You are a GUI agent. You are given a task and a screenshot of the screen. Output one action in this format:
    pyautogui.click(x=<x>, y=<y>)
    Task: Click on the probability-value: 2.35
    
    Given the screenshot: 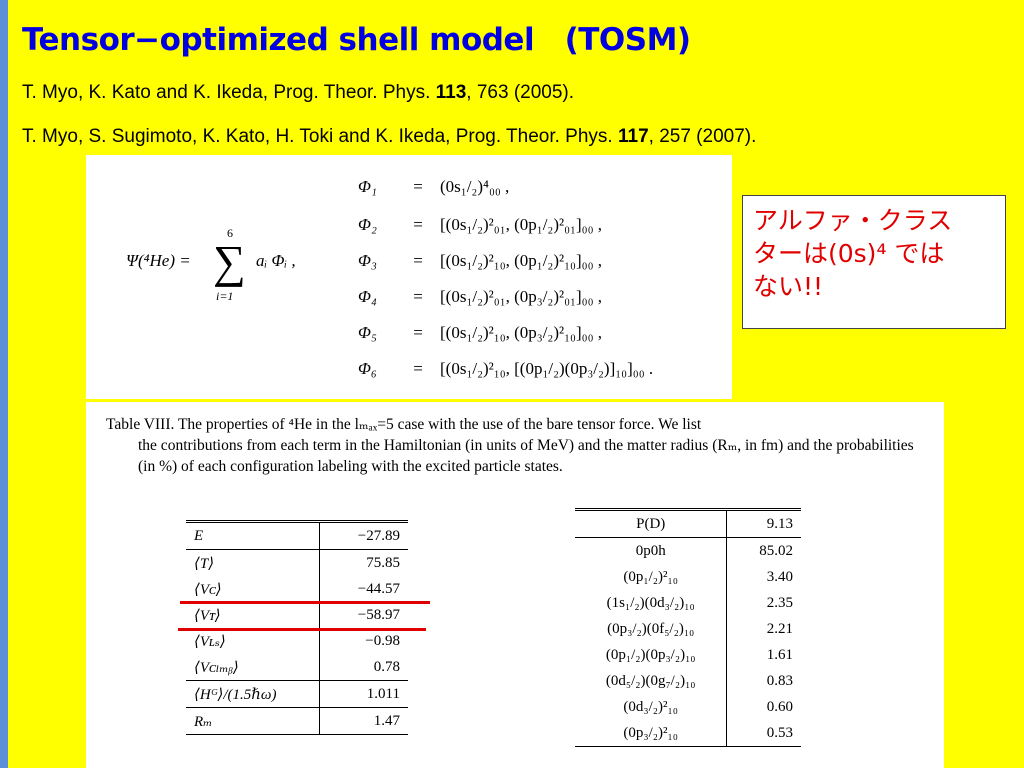 What is the action you would take?
    pyautogui.click(x=779, y=602)
    